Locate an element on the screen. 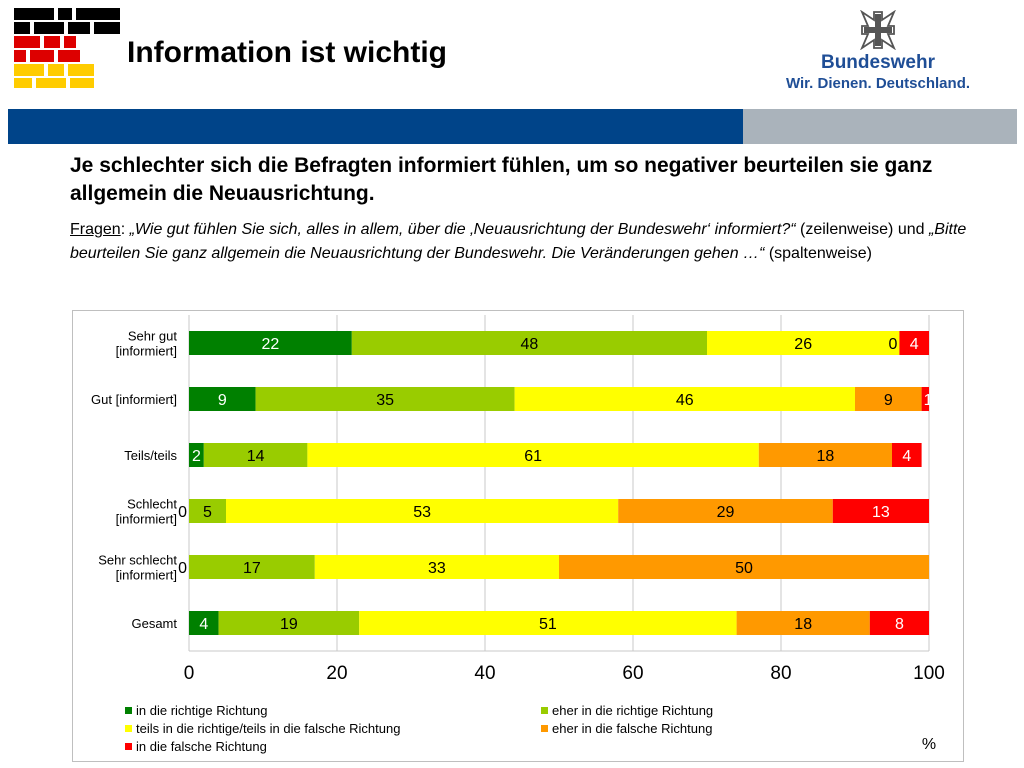 This screenshot has height=768, width=1024. data-label: 2 is located at coordinates (196, 456).